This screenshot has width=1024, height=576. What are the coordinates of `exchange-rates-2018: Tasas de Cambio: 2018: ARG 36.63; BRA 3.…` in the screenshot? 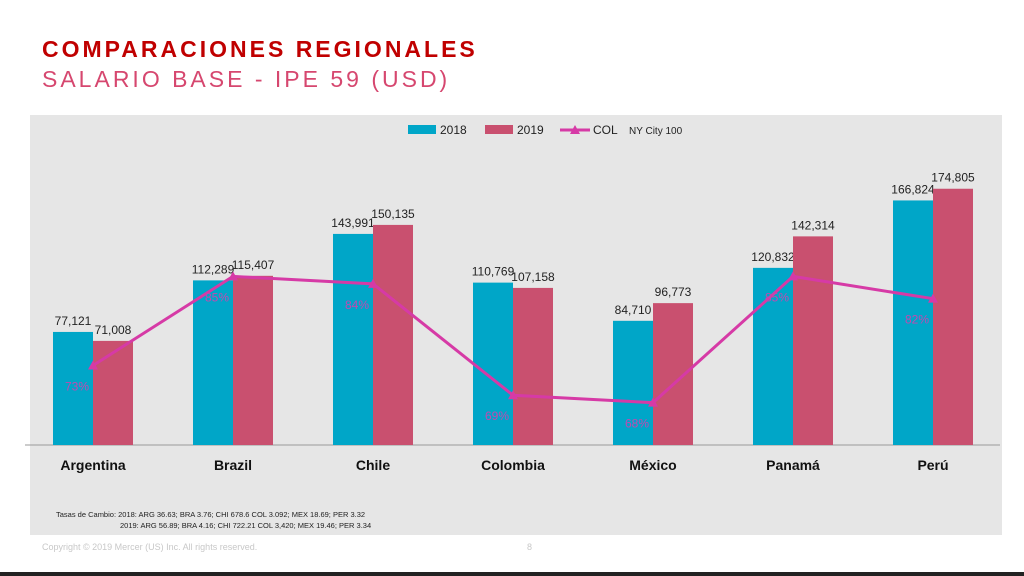 It's located at (211, 514).